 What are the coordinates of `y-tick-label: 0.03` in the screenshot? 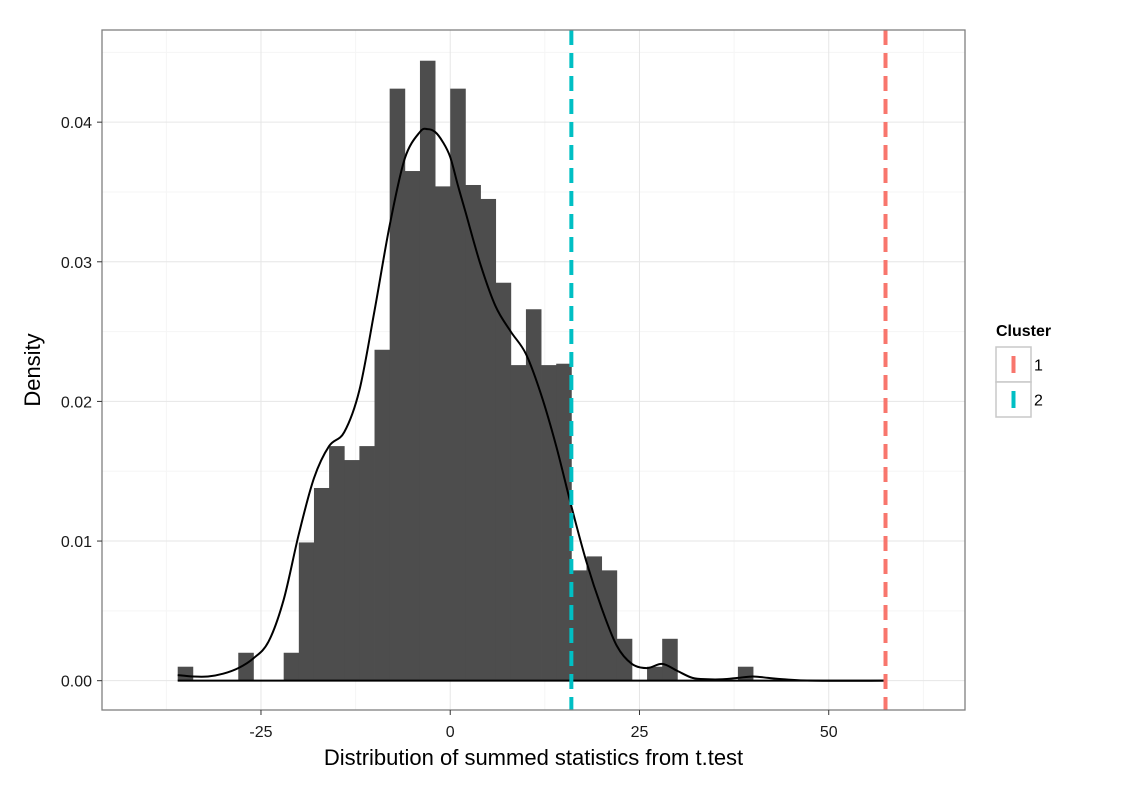 It's located at (76, 263).